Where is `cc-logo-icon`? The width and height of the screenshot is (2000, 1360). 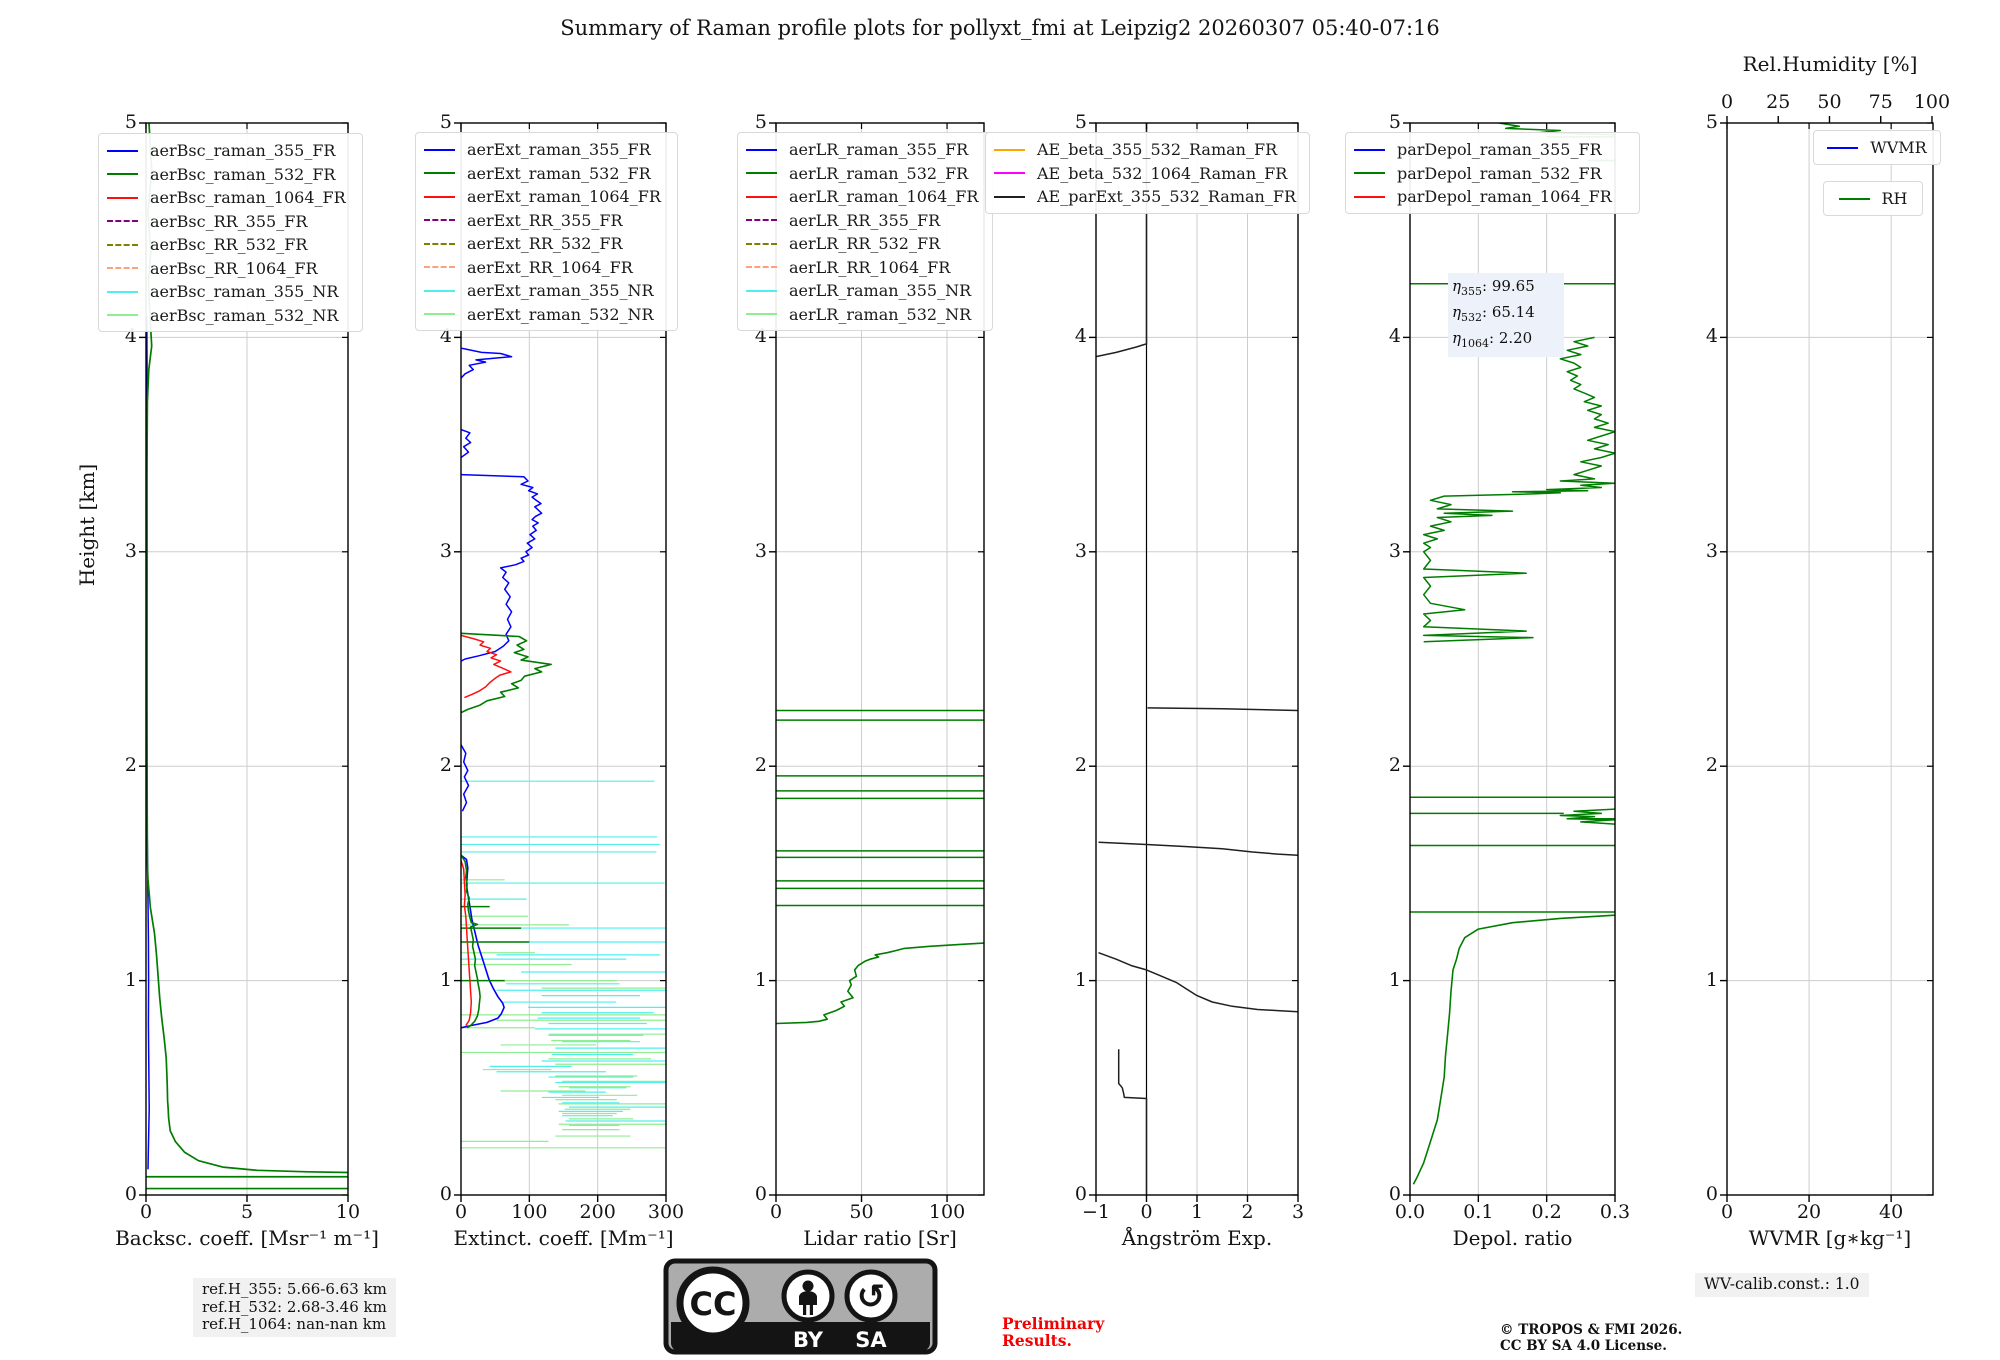
cc-logo-icon is located at coordinates (713, 1303).